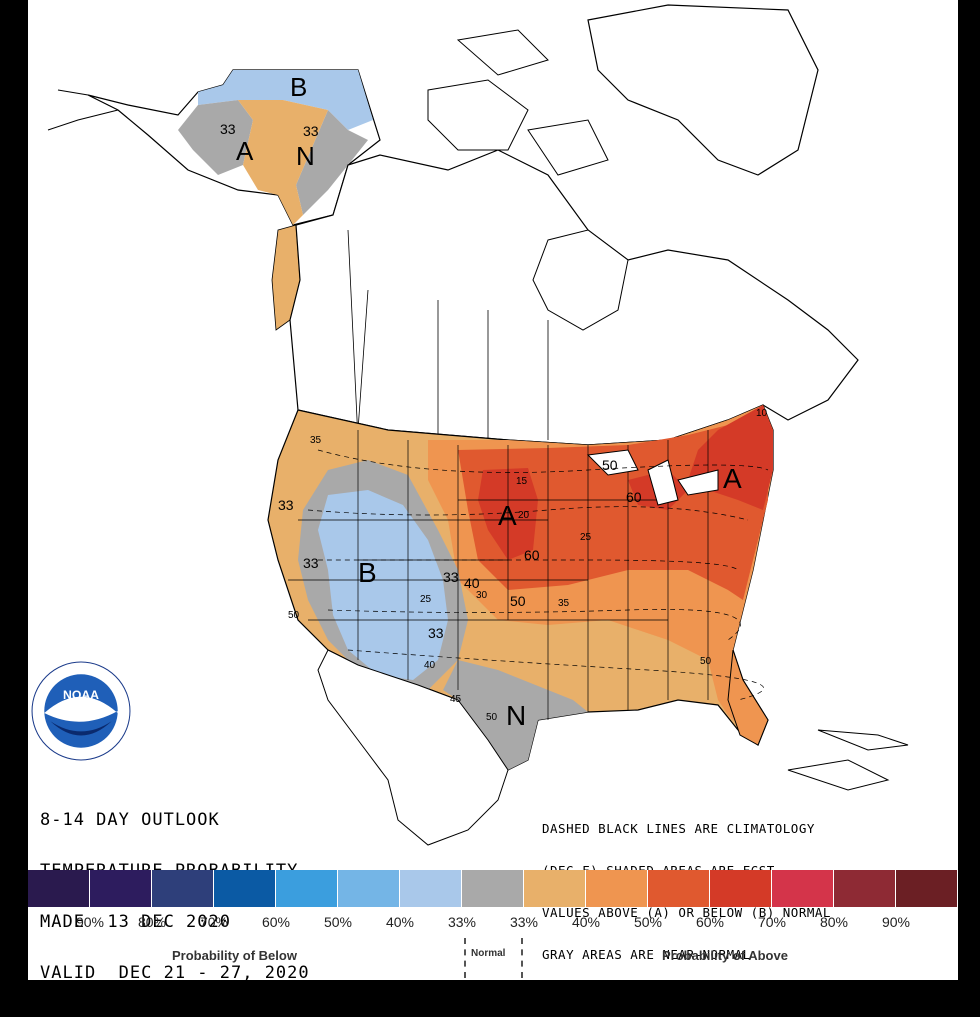  What do you see at coordinates (81, 711) in the screenshot?
I see `noaa-logo: NOAA` at bounding box center [81, 711].